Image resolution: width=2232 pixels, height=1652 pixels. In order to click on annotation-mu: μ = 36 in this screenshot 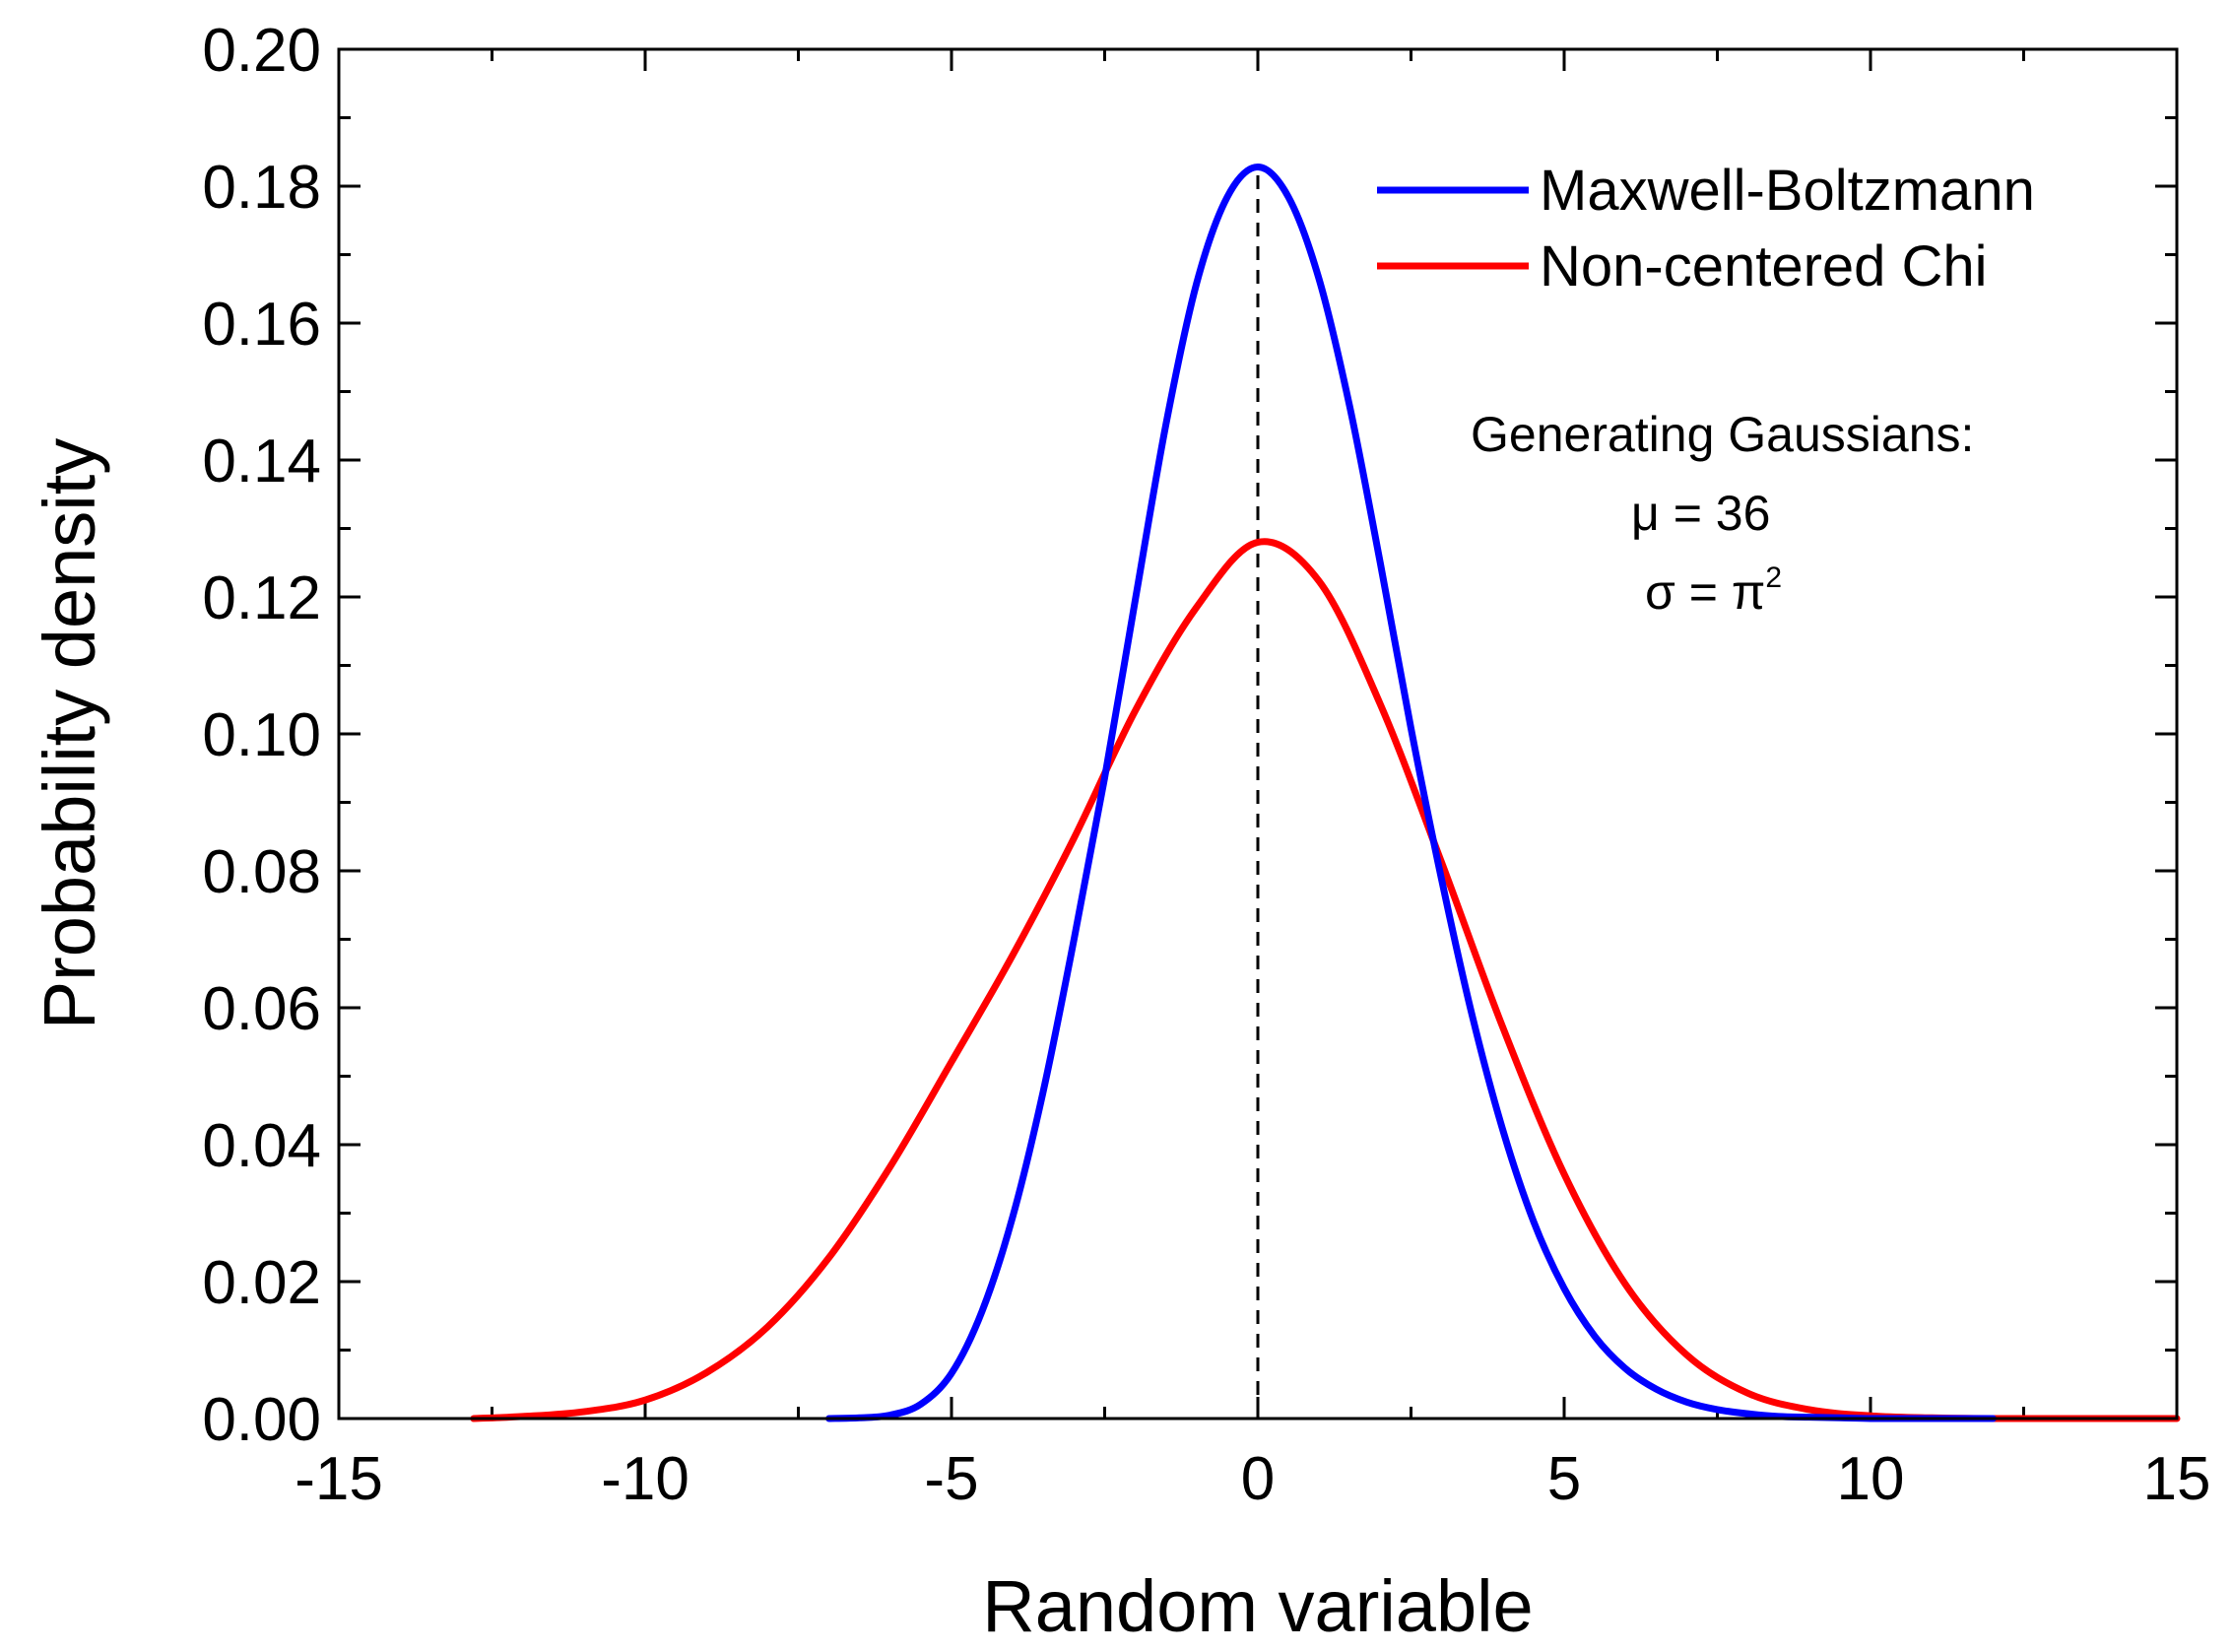, I will do `click(1700, 514)`.